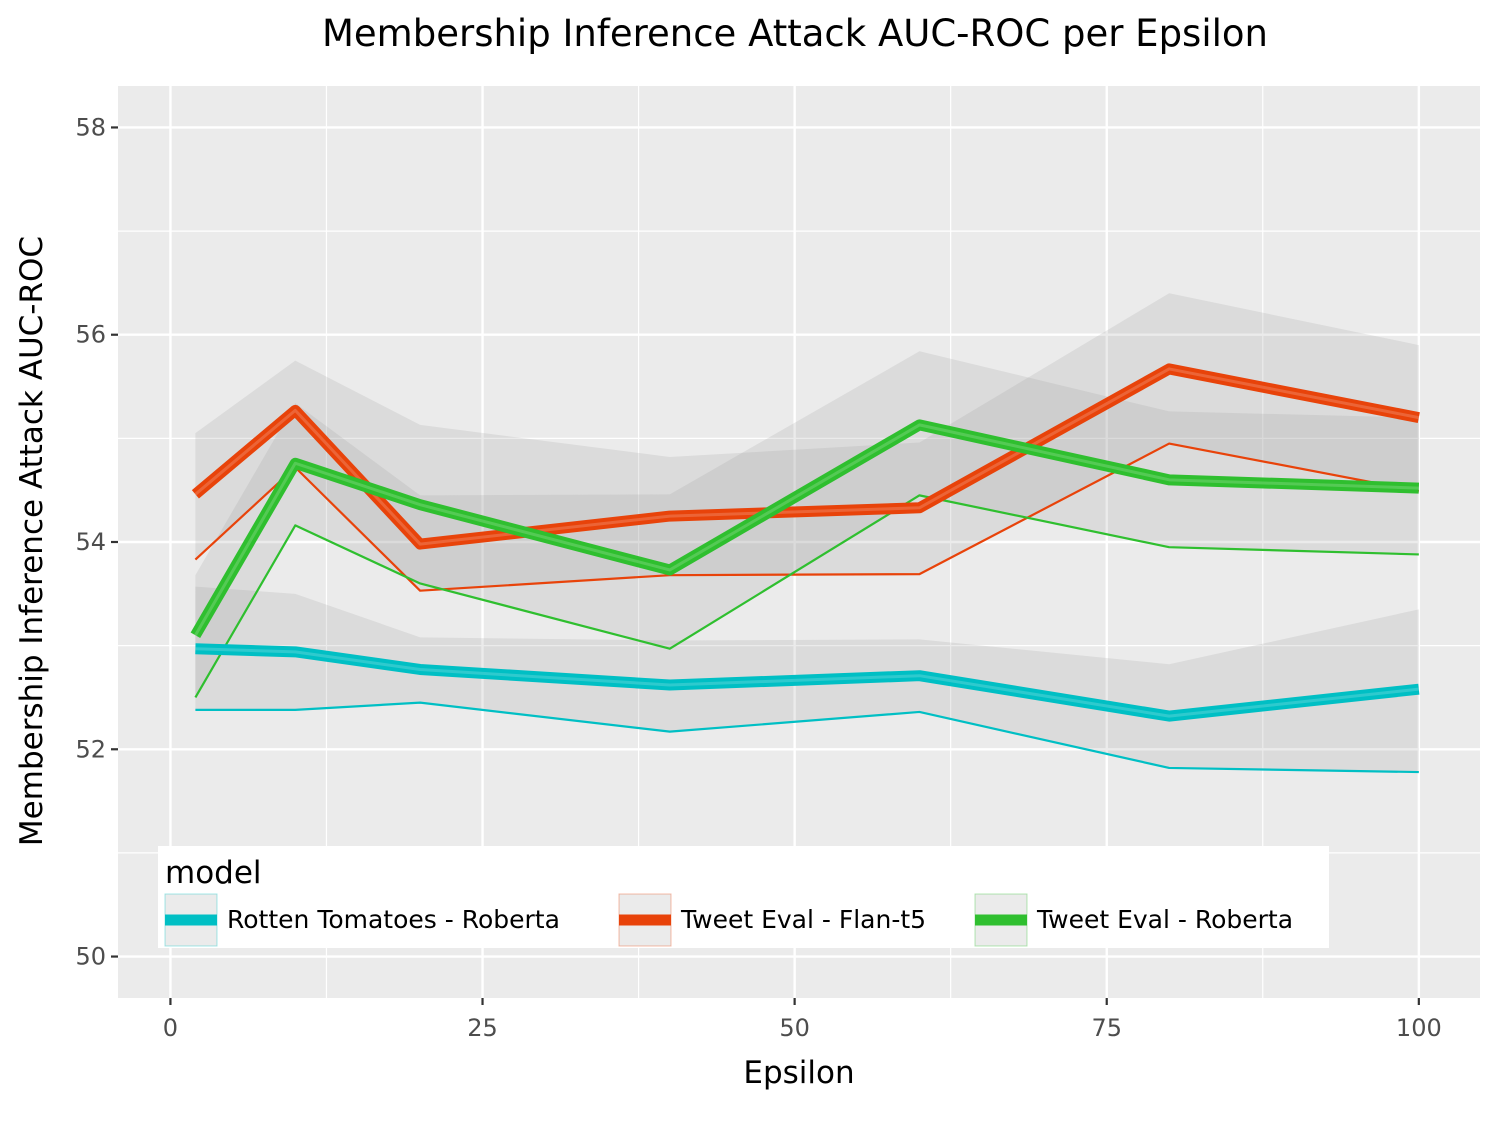 Image resolution: width=1494 pixels, height=1121 pixels. What do you see at coordinates (90, 542) in the screenshot?
I see `y-tick-label: 54` at bounding box center [90, 542].